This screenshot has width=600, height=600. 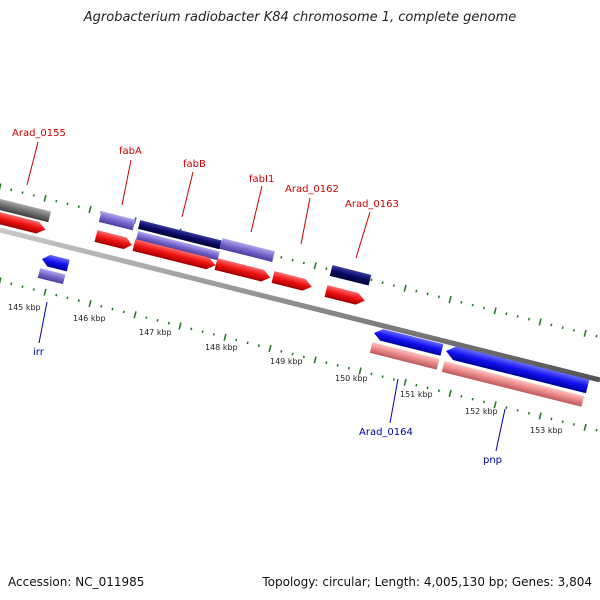 I want to click on gene-faba-arrow, so click(x=114, y=240).